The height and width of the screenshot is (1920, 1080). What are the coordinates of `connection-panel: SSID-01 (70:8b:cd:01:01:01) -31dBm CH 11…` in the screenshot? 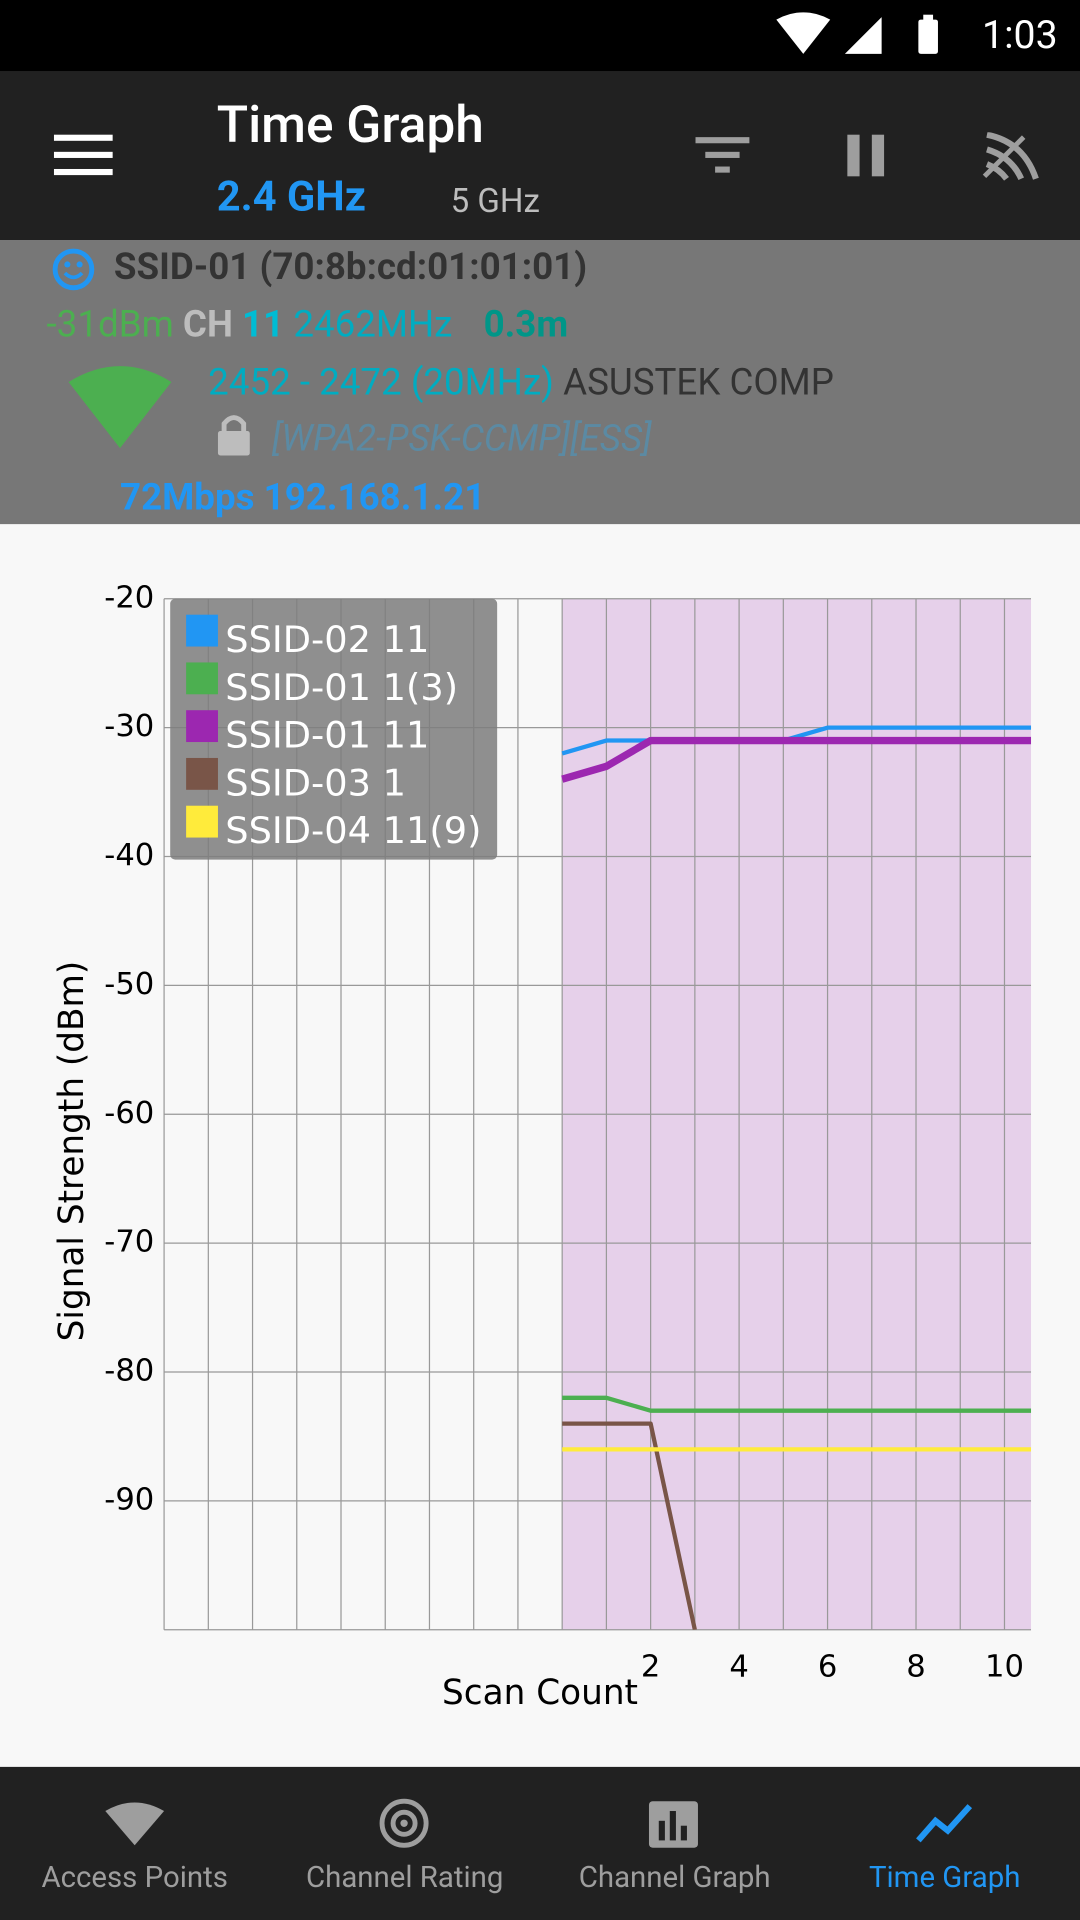 It's located at (540, 382).